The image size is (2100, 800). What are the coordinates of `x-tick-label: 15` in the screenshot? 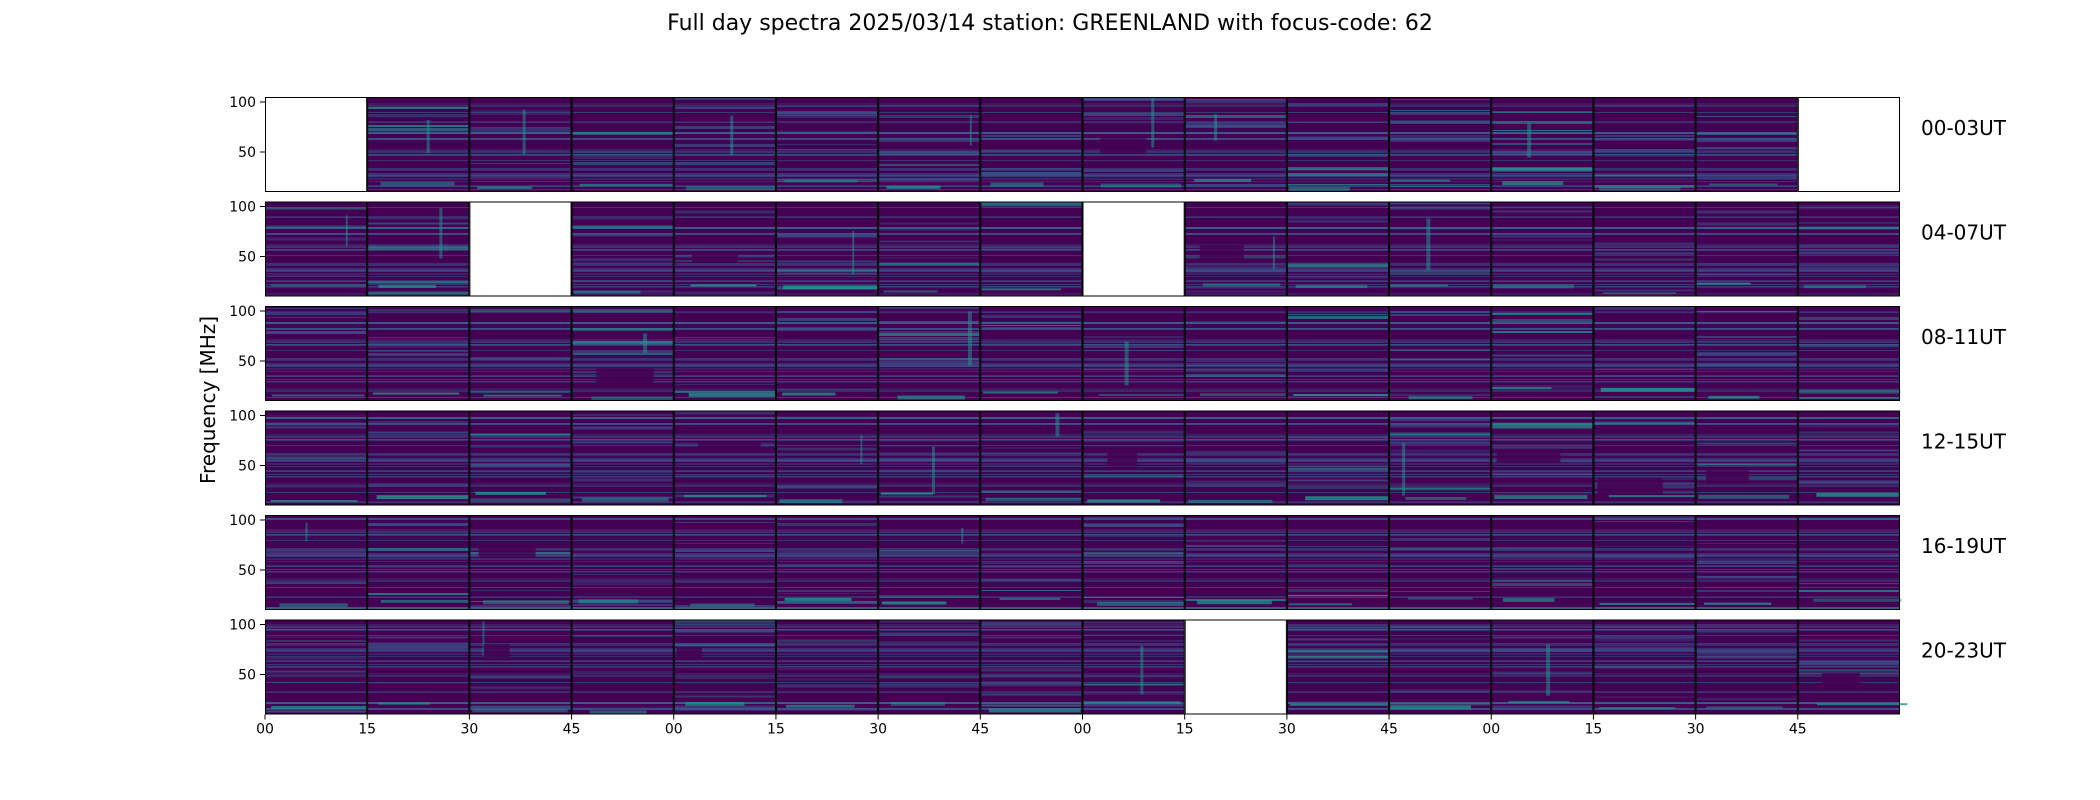 It's located at (367, 730).